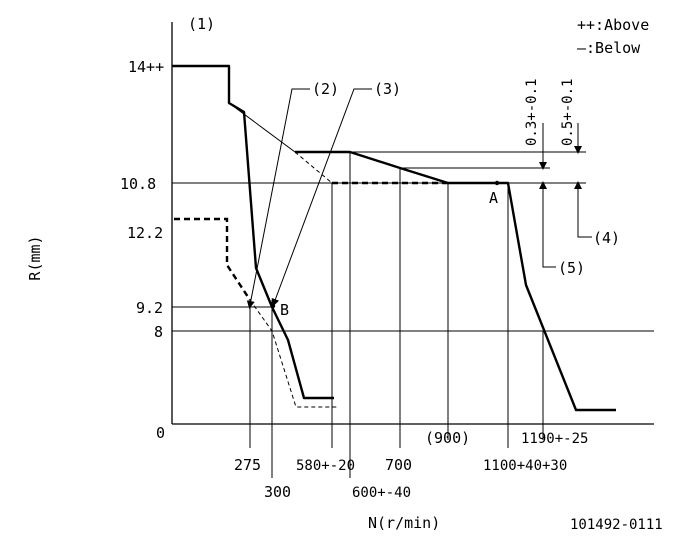 The height and width of the screenshot is (554, 681). What do you see at coordinates (571, 268) in the screenshot?
I see `callout-5: (5)` at bounding box center [571, 268].